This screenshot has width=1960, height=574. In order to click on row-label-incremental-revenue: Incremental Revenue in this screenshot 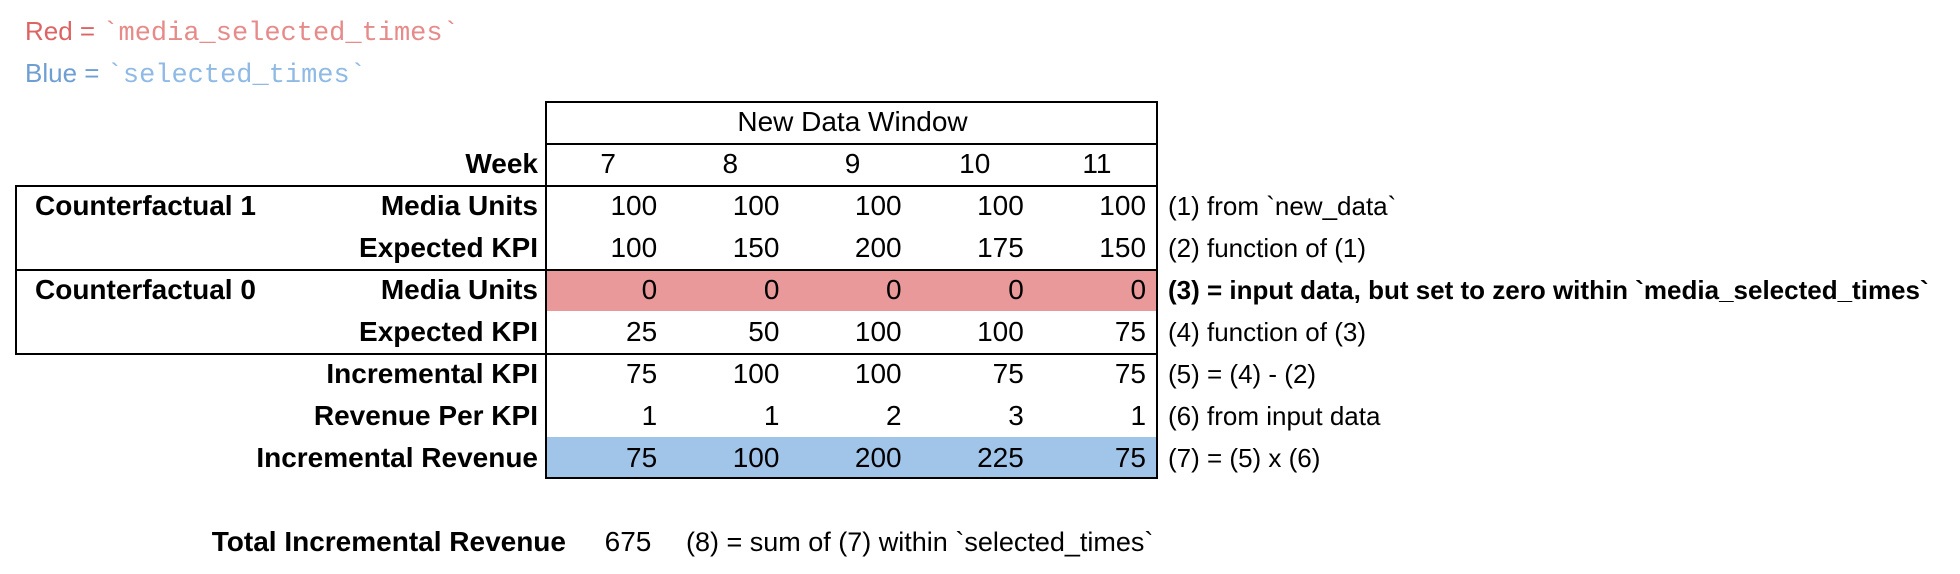, I will do `click(397, 457)`.